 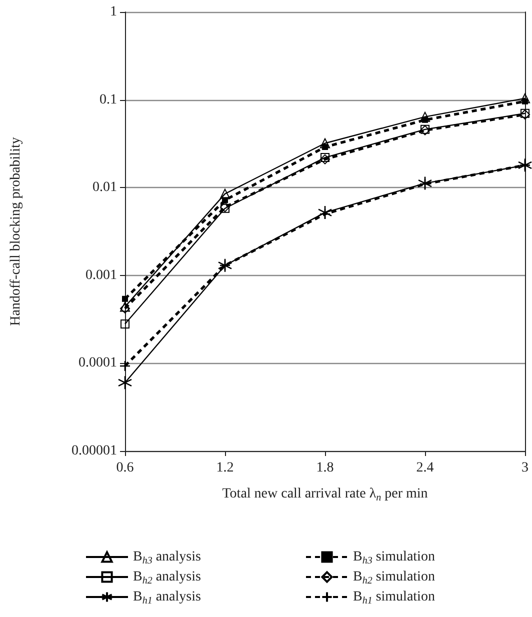 What do you see at coordinates (113, 12) in the screenshot?
I see `y-tick-label: 1` at bounding box center [113, 12].